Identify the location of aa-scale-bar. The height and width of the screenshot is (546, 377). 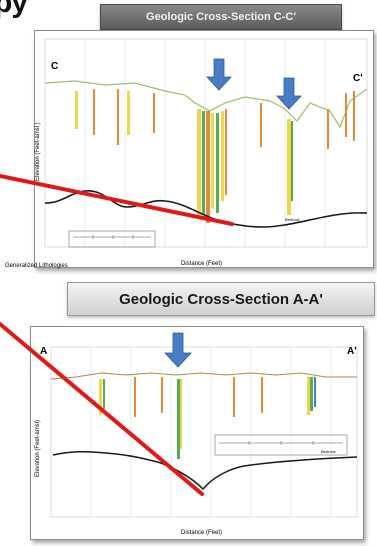
(281, 445).